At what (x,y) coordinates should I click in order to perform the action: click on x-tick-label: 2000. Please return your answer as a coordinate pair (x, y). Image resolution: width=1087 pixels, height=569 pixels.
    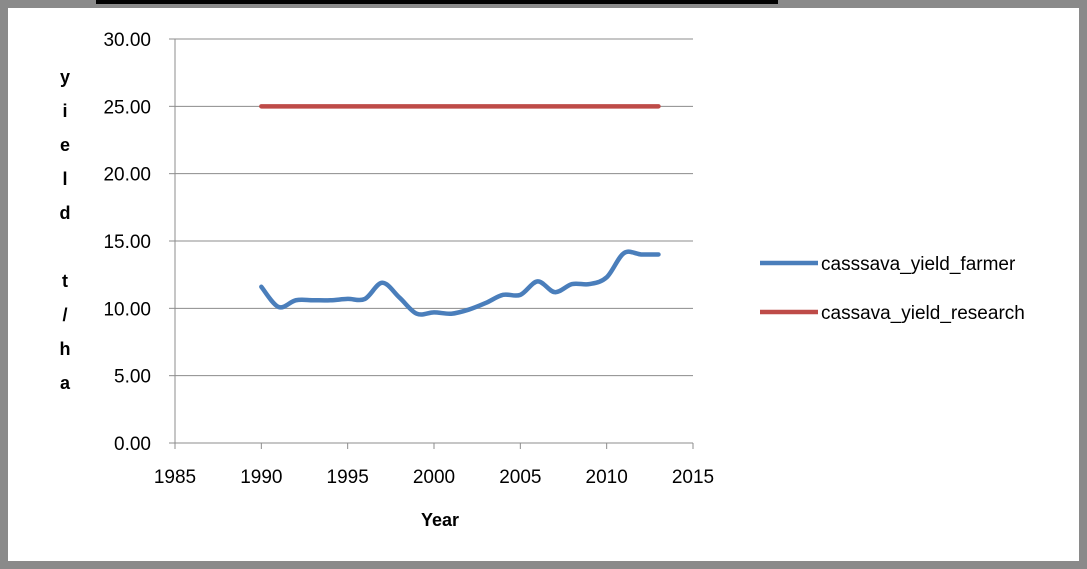
    Looking at the image, I should click on (434, 477).